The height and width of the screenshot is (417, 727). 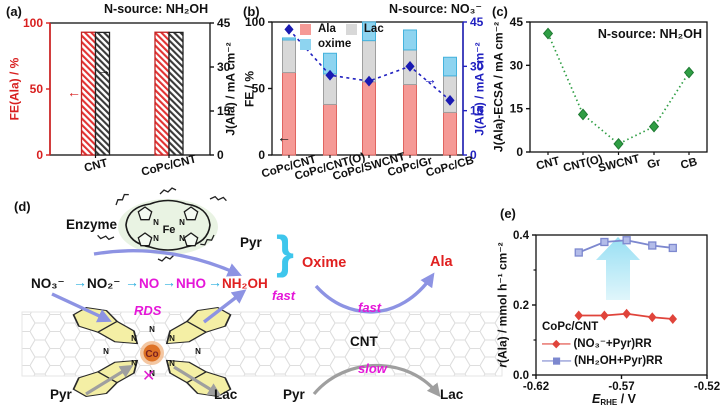 What do you see at coordinates (351, 29) in the screenshot?
I see `legend-swatch-lac` at bounding box center [351, 29].